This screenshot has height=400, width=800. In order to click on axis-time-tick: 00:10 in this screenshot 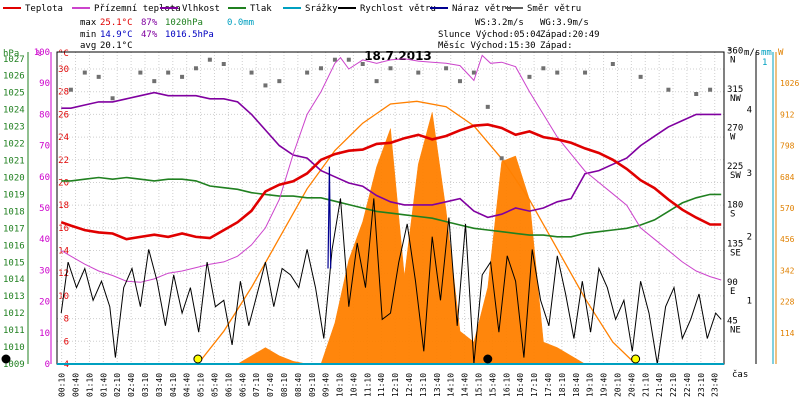, I will do `click(62, 385)`.